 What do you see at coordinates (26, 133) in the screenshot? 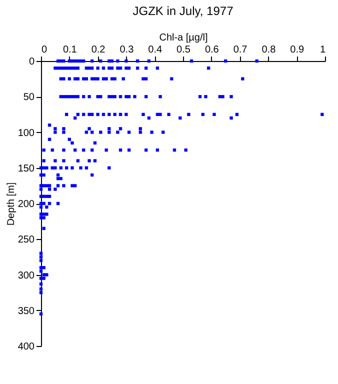
I see `y-tick-label: 100` at bounding box center [26, 133].